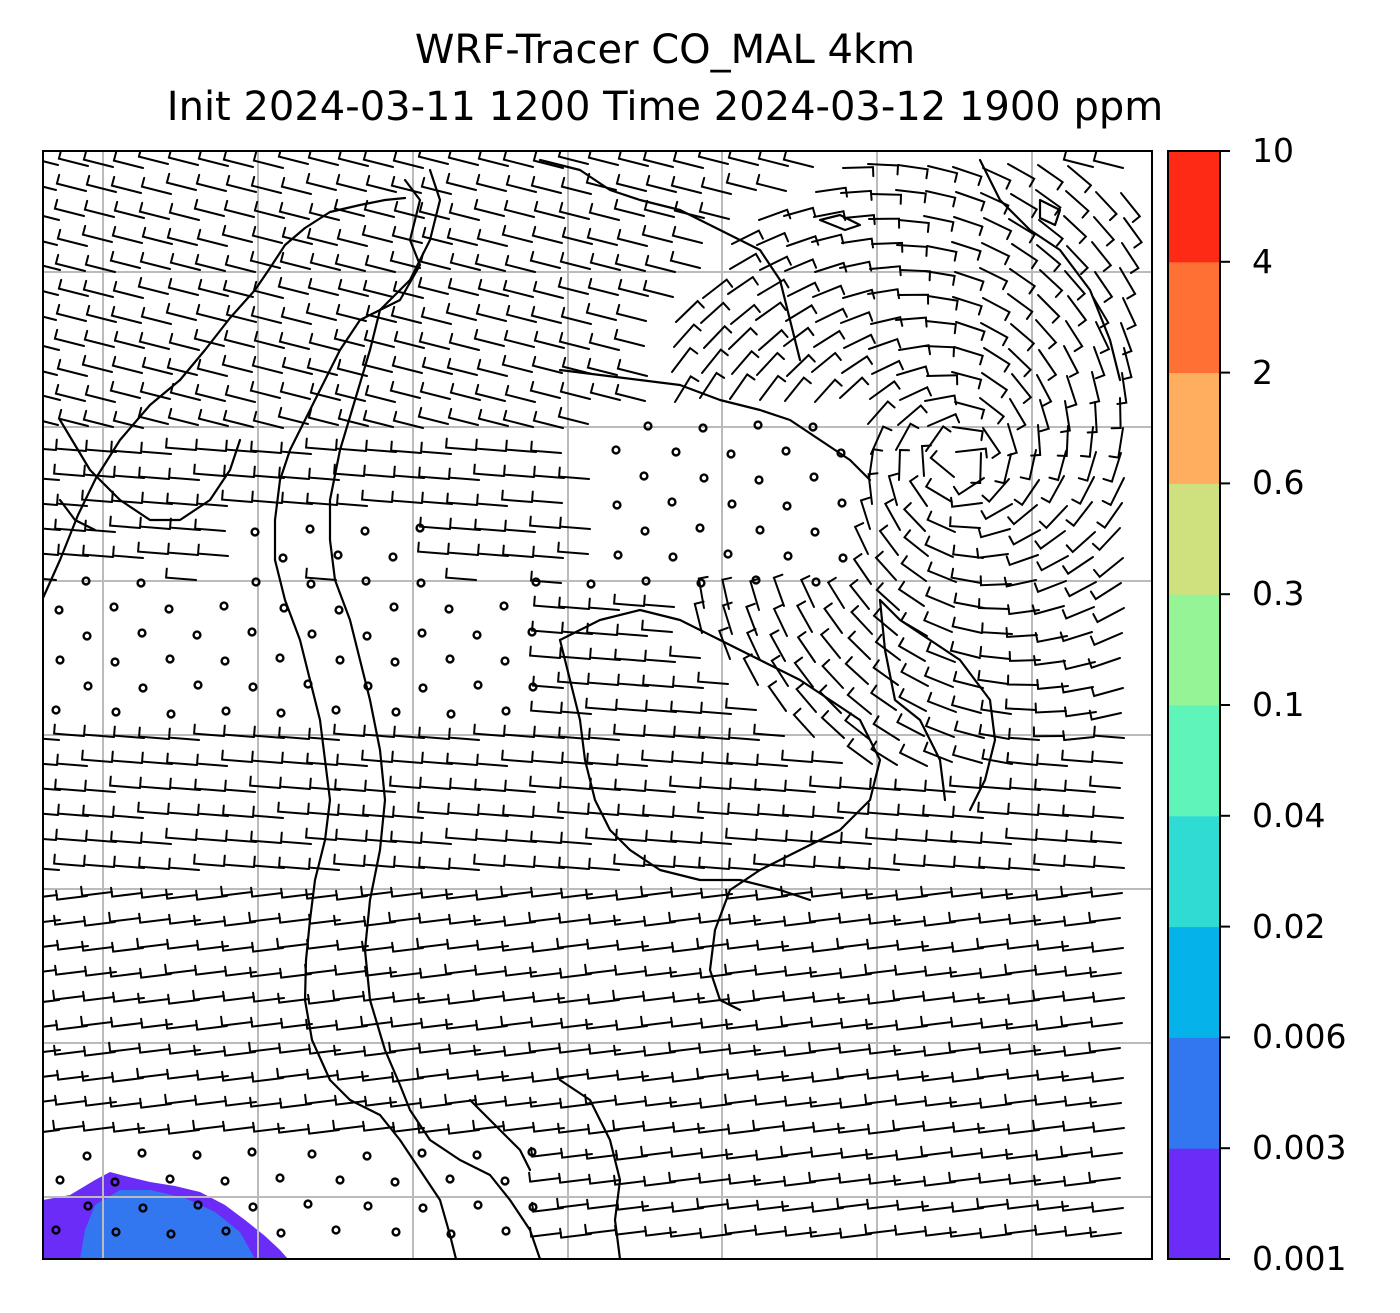 This screenshot has height=1313, width=1400. Describe the element at coordinates (1278, 483) in the screenshot. I see `colorbar-tick-label: 0.6` at that location.